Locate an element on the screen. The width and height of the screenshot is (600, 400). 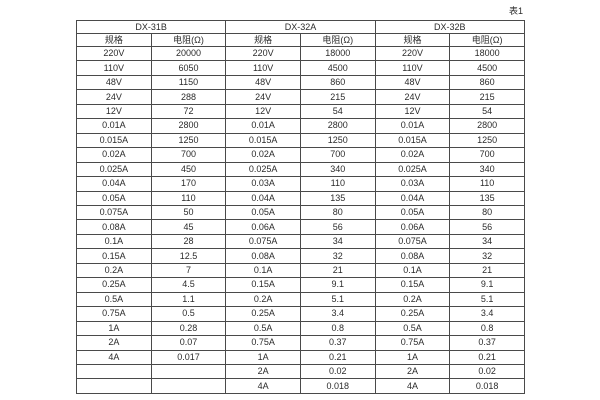
table-cell: 5.1 is located at coordinates (337, 299).